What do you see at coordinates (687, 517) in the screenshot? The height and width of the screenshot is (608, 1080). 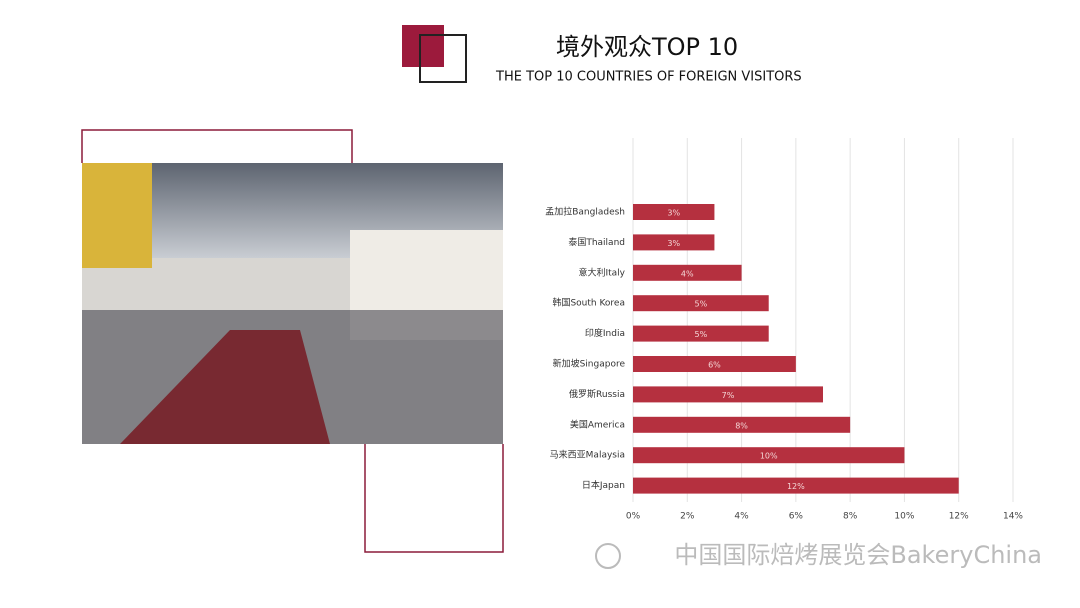 I see `x-tick-label: 2%` at bounding box center [687, 517].